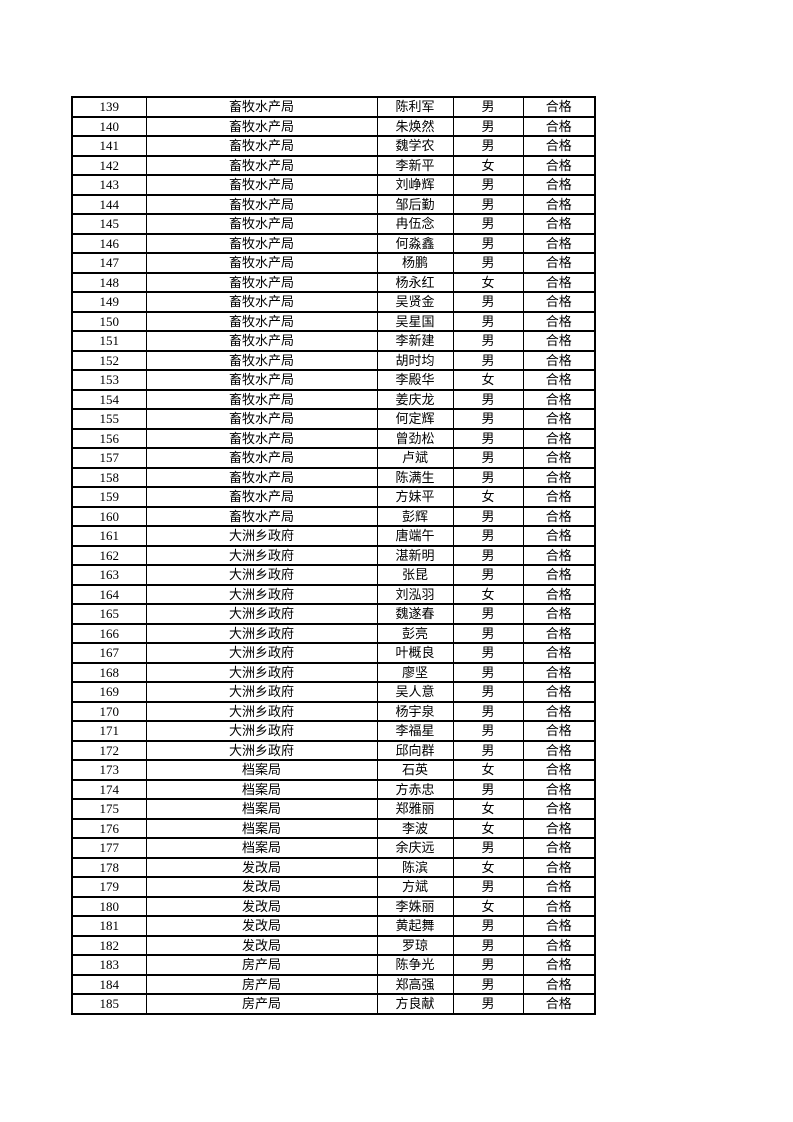 The image size is (793, 1122). I want to click on cell-index: 185, so click(109, 1004).